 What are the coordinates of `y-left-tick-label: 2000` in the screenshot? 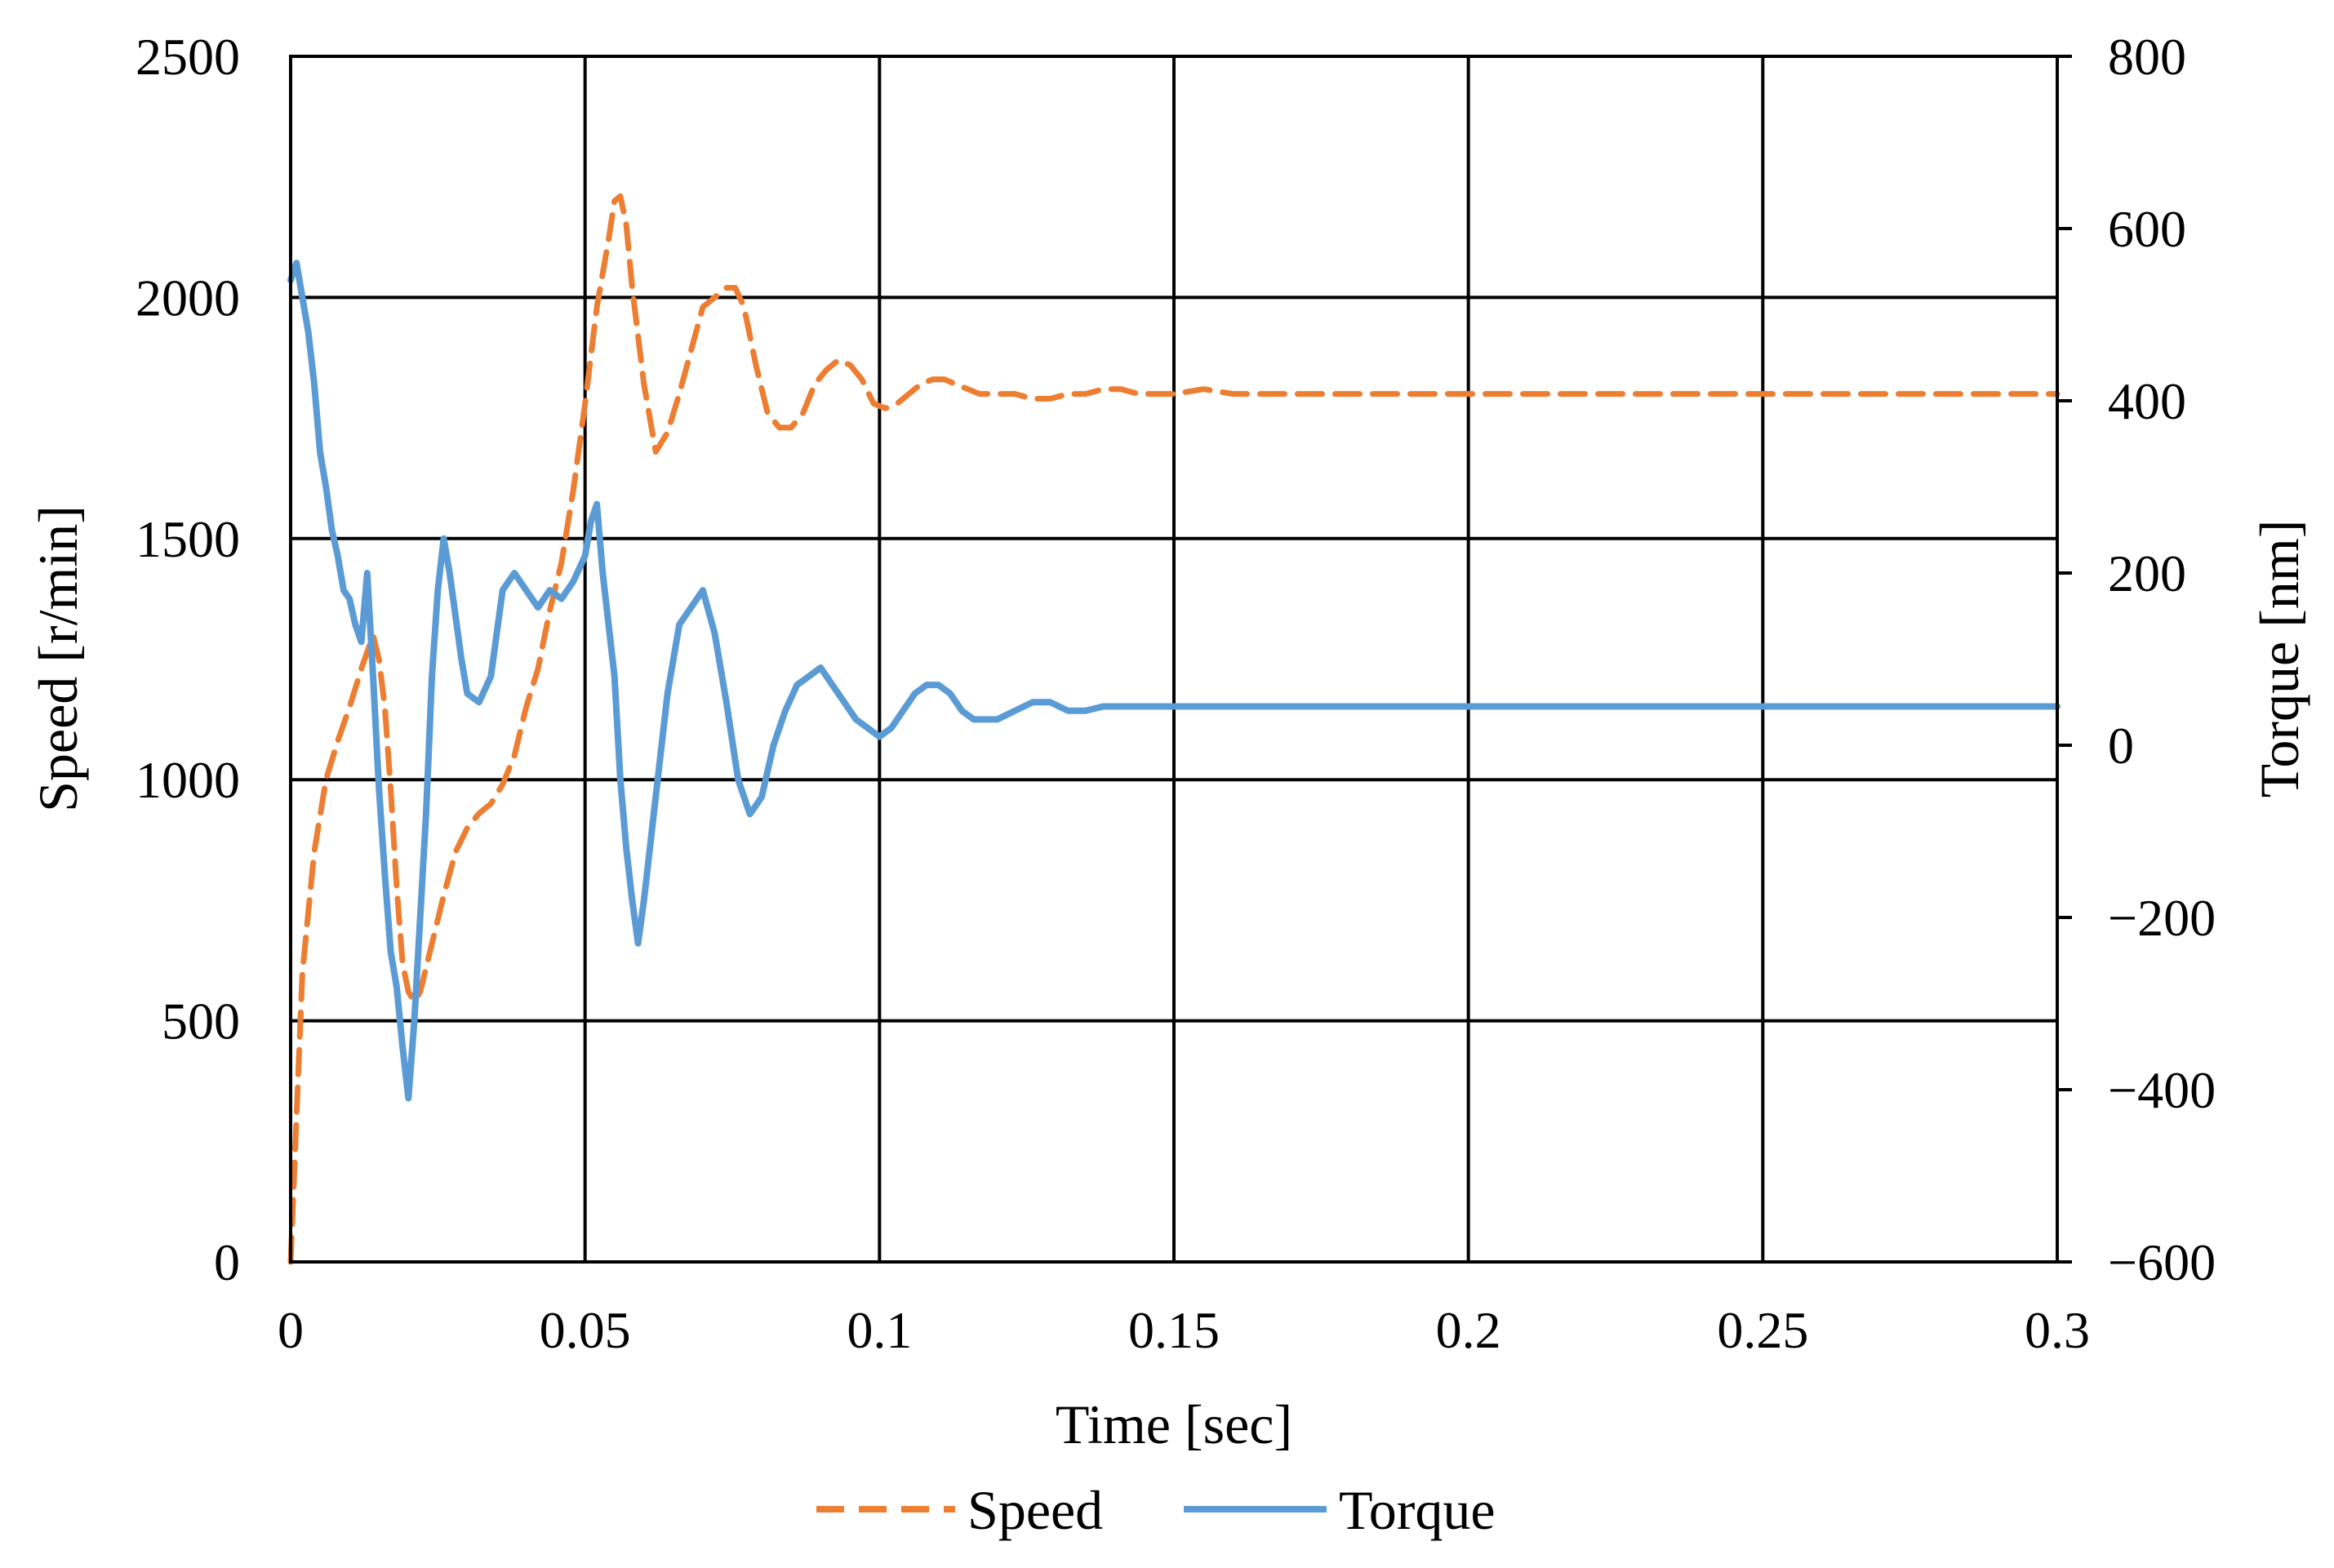 It's located at (188, 297).